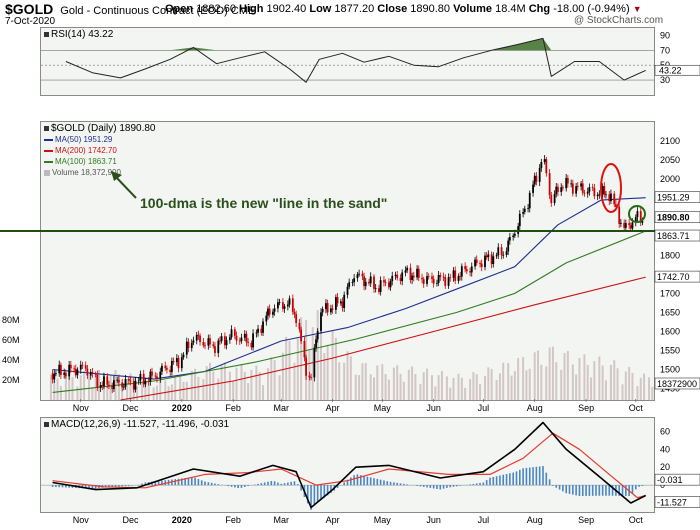  What do you see at coordinates (619, 20) in the screenshot?
I see `watermark: @ StockCharts.com` at bounding box center [619, 20].